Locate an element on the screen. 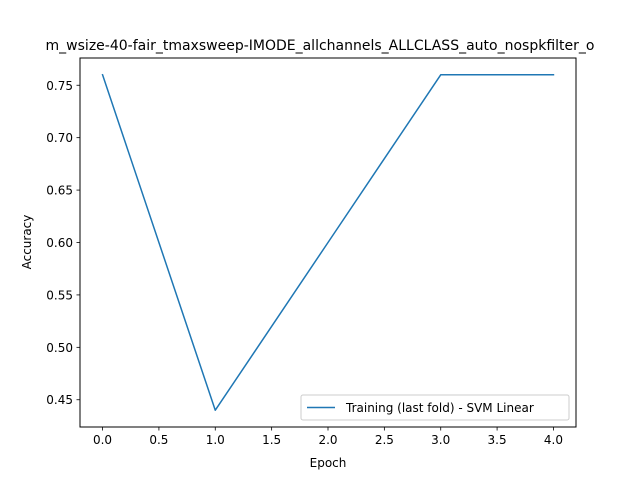 This screenshot has height=480, width=640. y-tick-label: 0.65 is located at coordinates (59, 191).